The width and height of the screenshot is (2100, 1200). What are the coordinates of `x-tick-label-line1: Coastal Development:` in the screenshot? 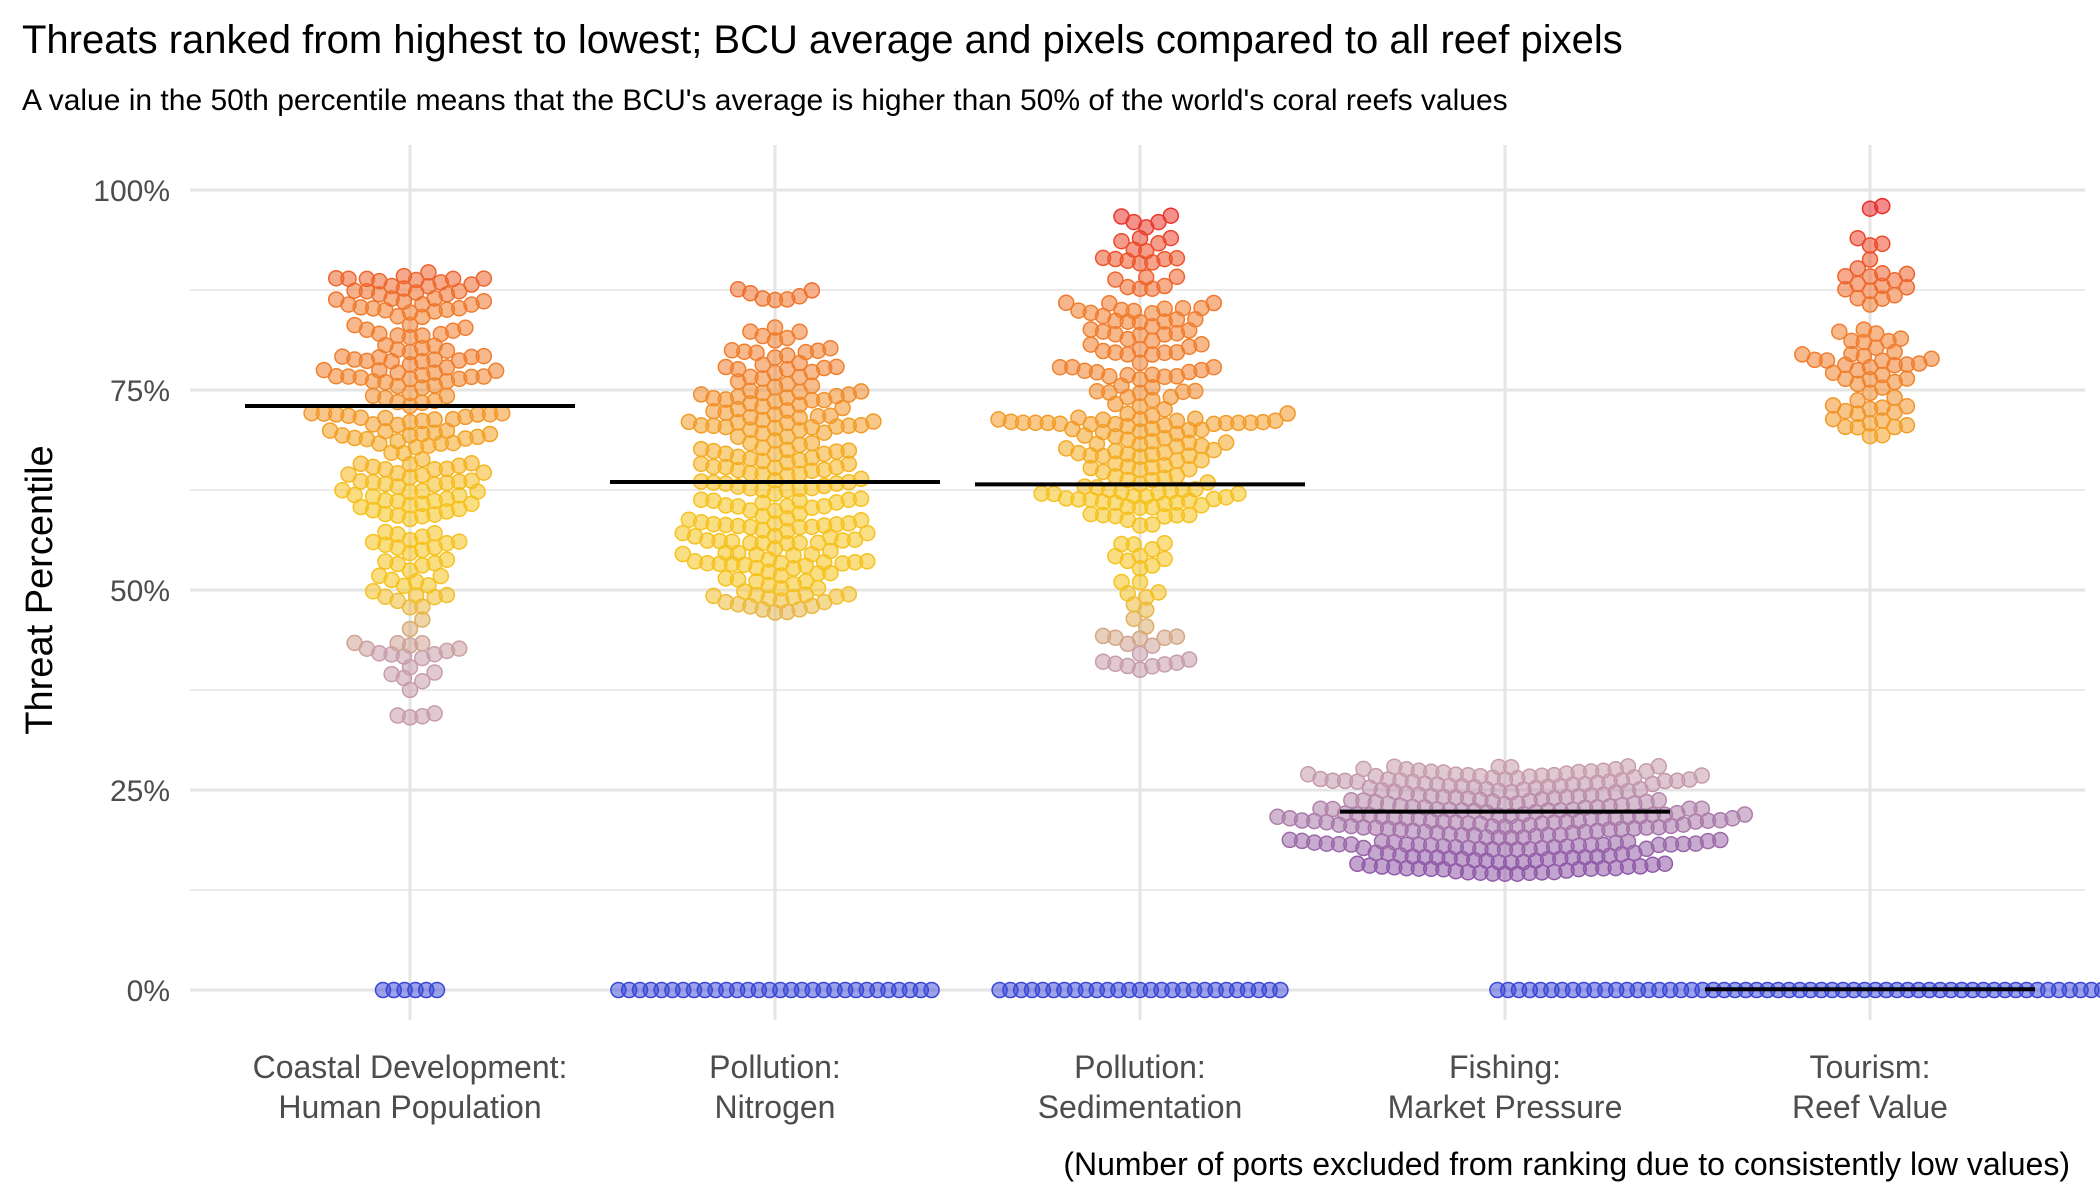 It's located at (410, 1067).